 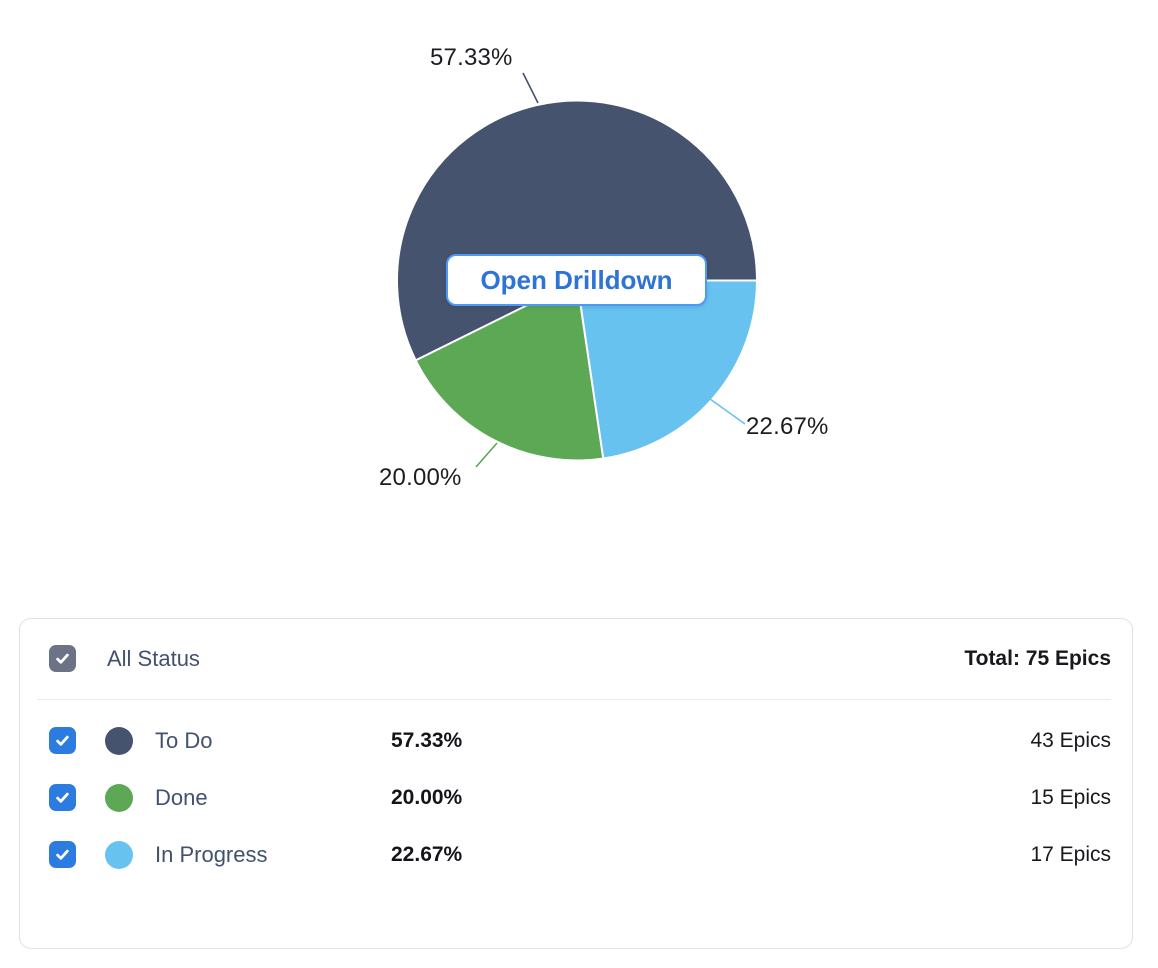 I want to click on pie-label-done: 20.00%, so click(x=420, y=477).